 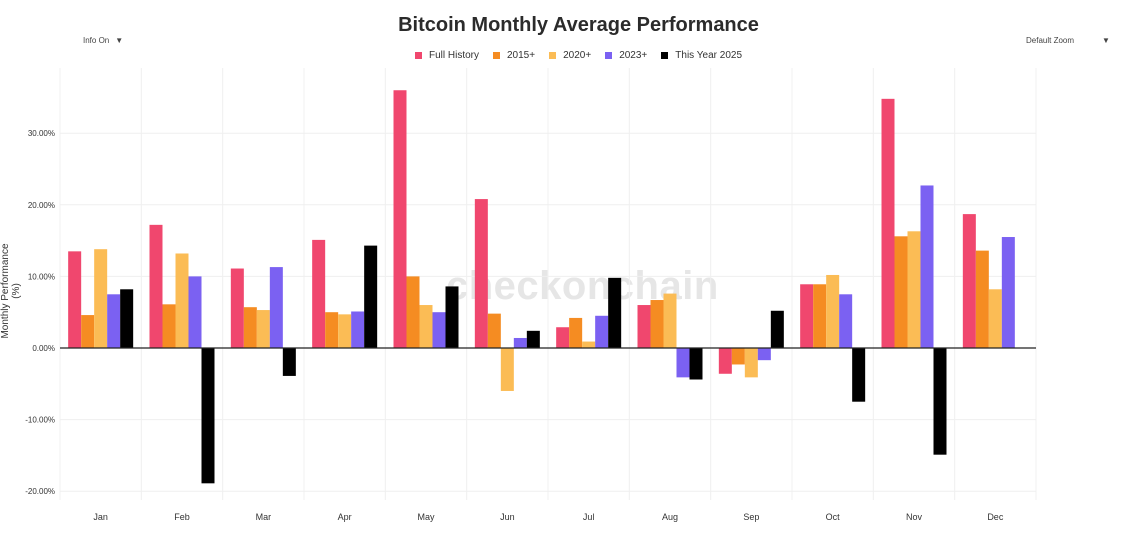 I want to click on x-tick-label: Dec, so click(x=995, y=517).